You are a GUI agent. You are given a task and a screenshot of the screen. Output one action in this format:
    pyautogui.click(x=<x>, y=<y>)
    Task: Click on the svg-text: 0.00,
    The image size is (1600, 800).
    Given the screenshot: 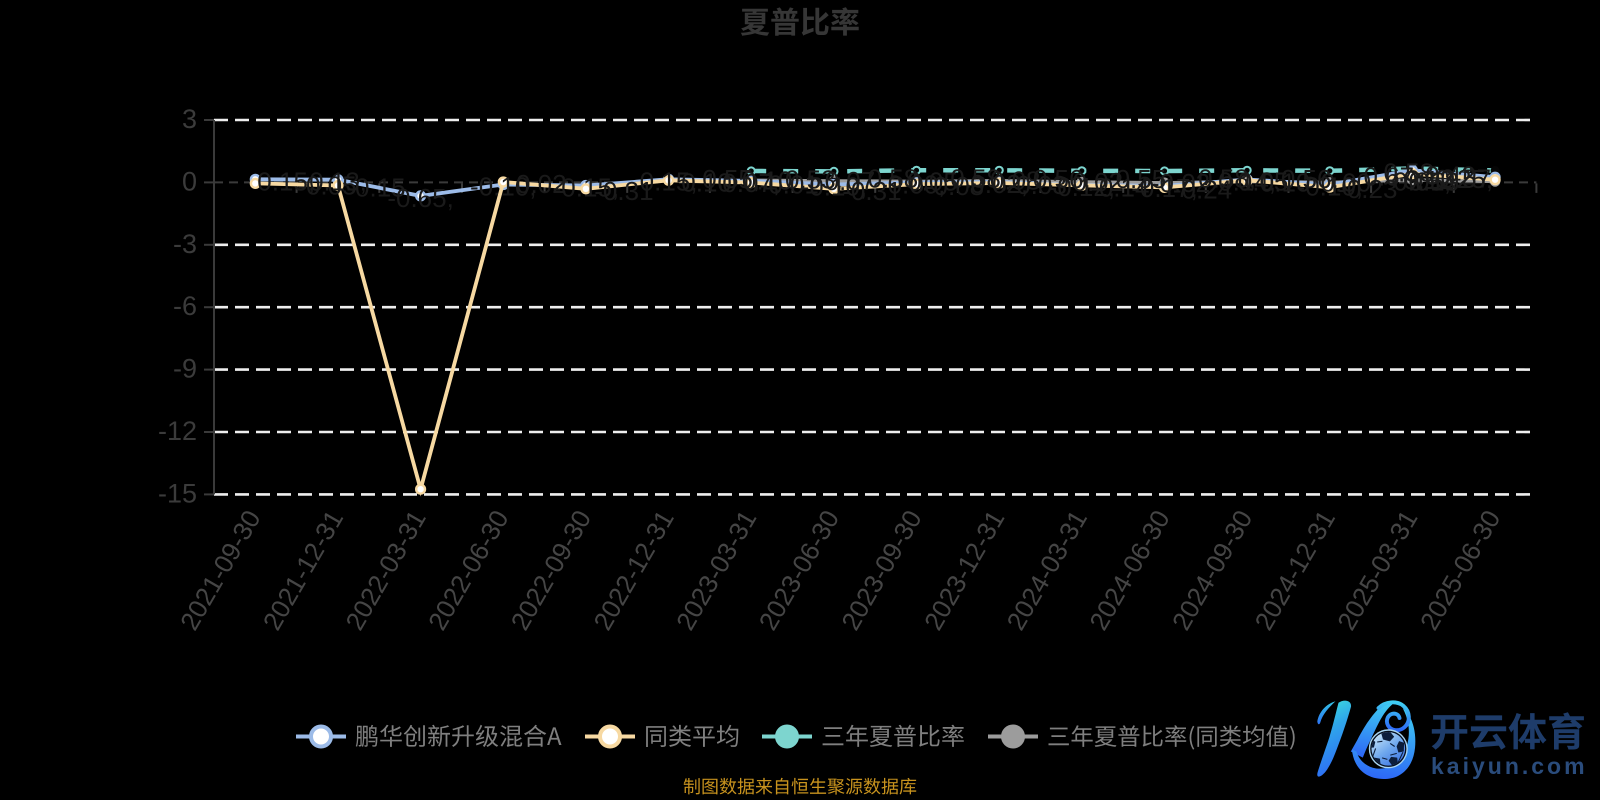 What is the action you would take?
    pyautogui.click(x=917, y=184)
    